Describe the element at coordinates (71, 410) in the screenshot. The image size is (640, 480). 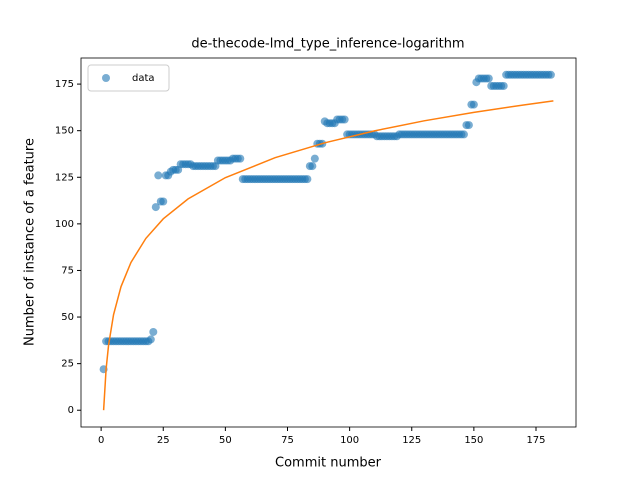
I see `y-tick-label: 0` at that location.